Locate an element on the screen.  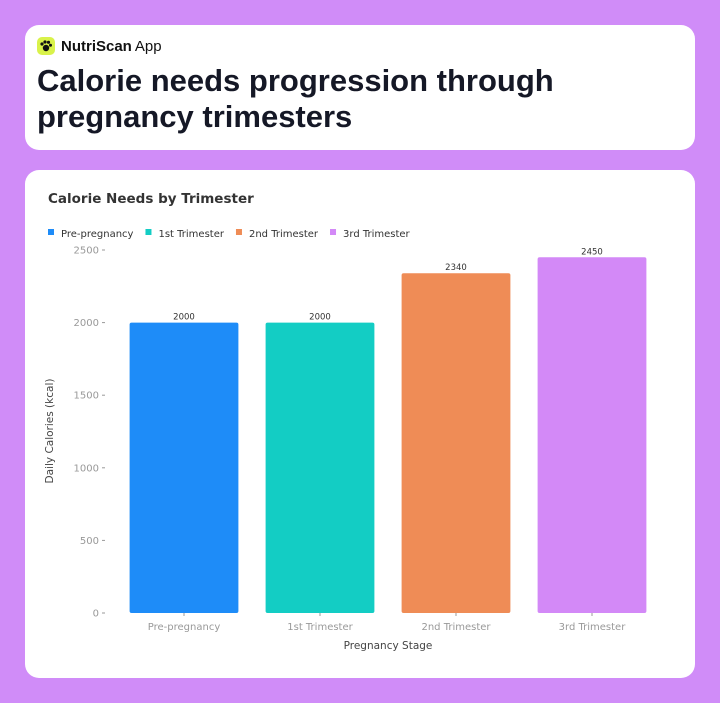
value-label: 2340 is located at coordinates (456, 268).